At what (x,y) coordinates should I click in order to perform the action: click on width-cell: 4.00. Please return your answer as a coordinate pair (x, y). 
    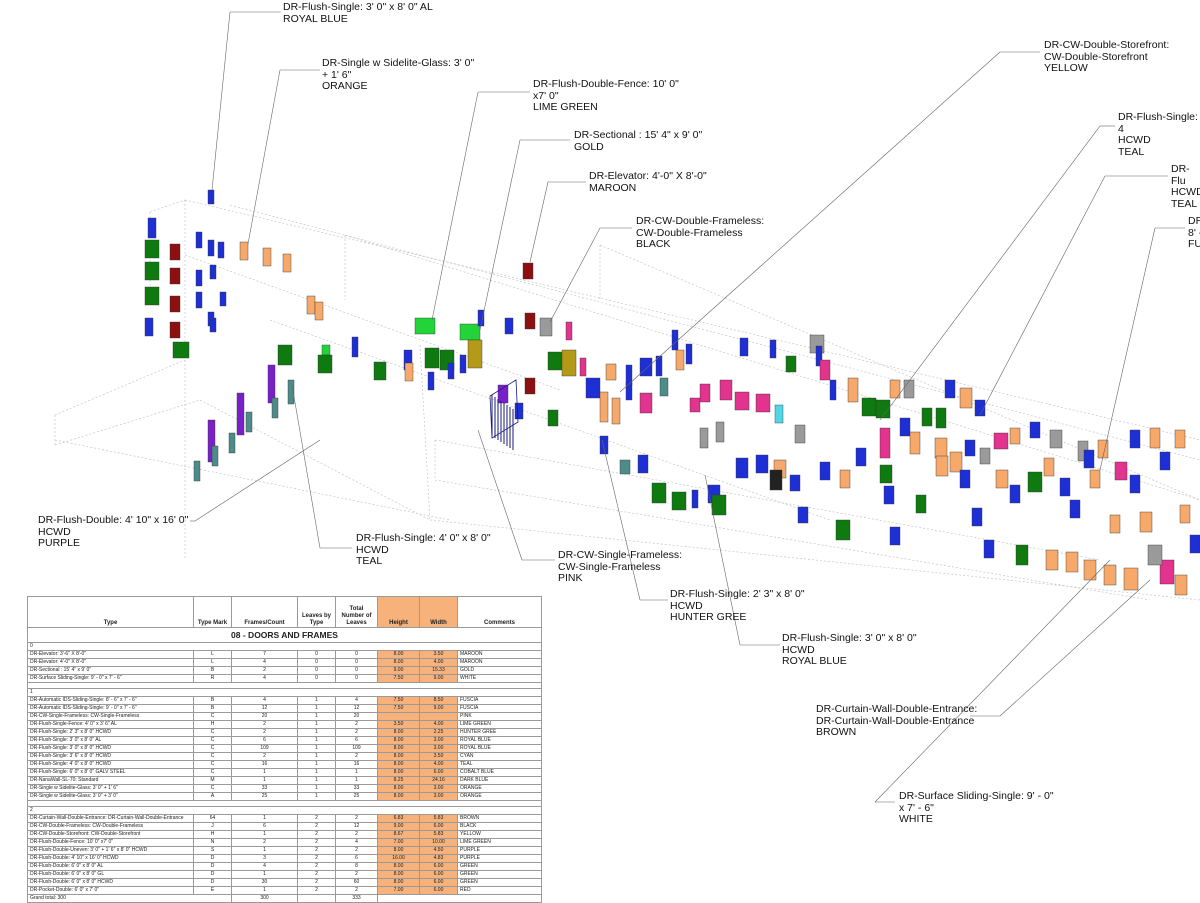
    Looking at the image, I should click on (438, 662).